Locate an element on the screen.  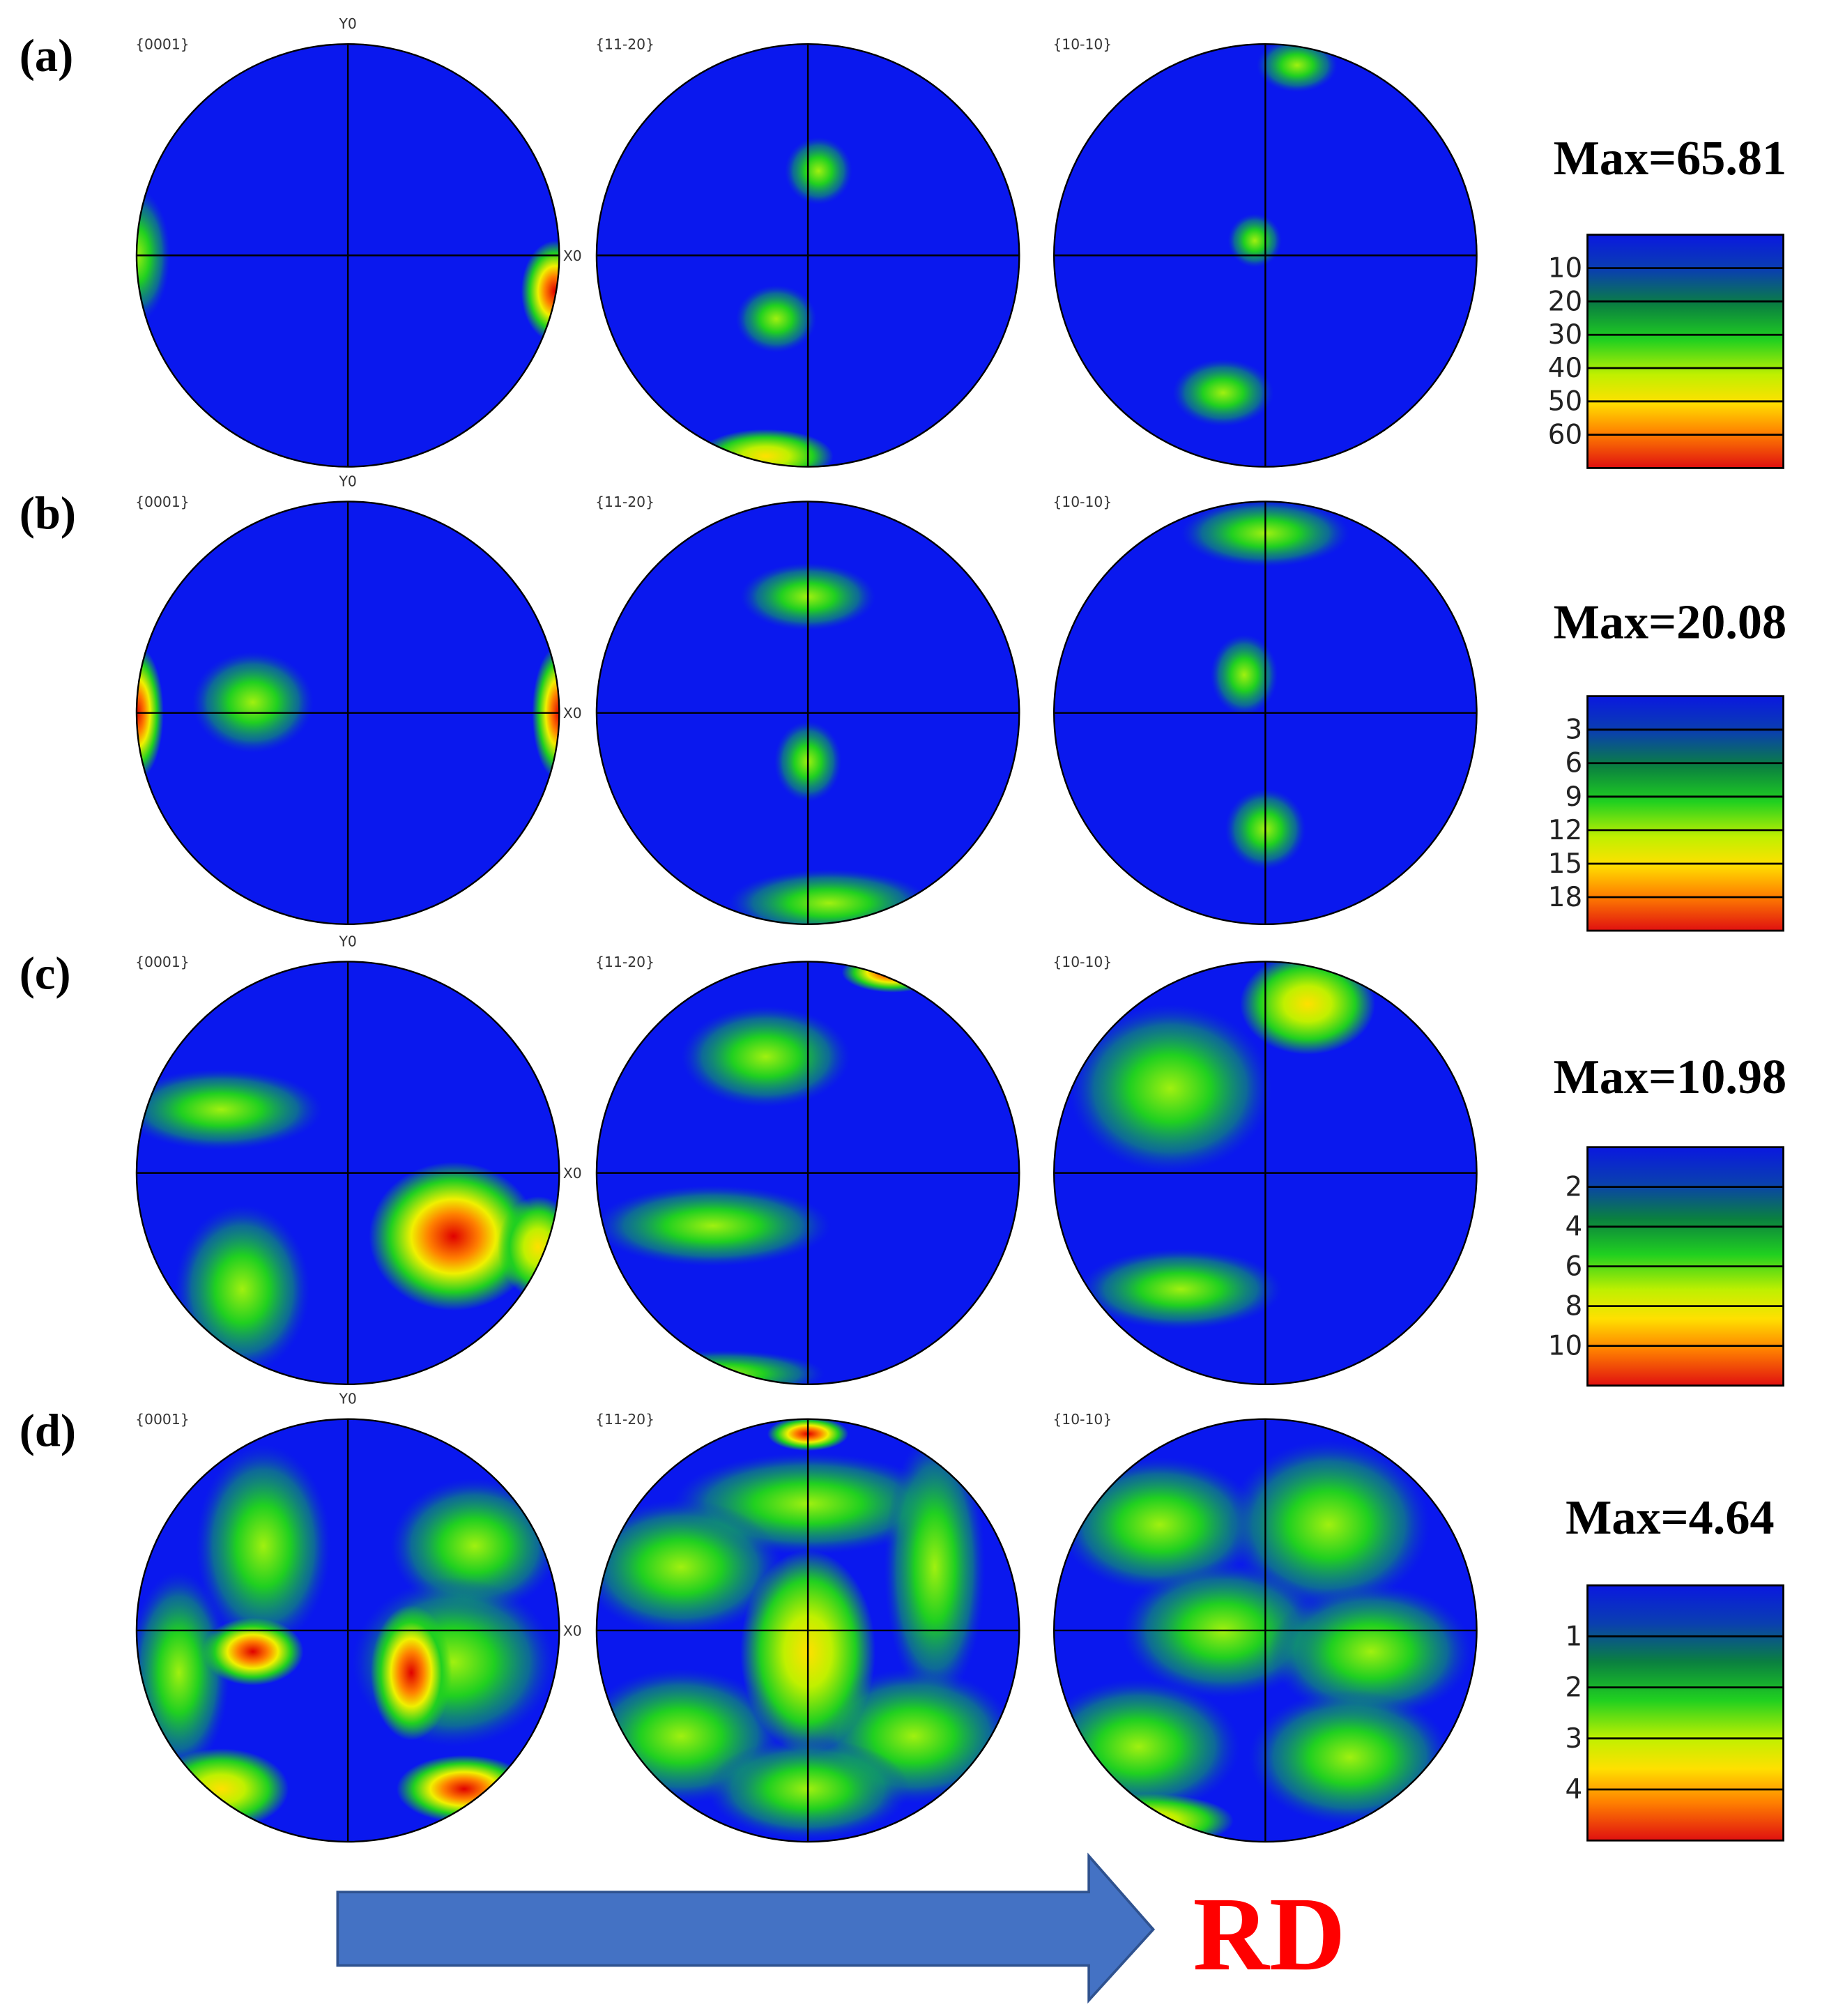
colorbar-tick-label: 40 is located at coordinates (1565, 368).